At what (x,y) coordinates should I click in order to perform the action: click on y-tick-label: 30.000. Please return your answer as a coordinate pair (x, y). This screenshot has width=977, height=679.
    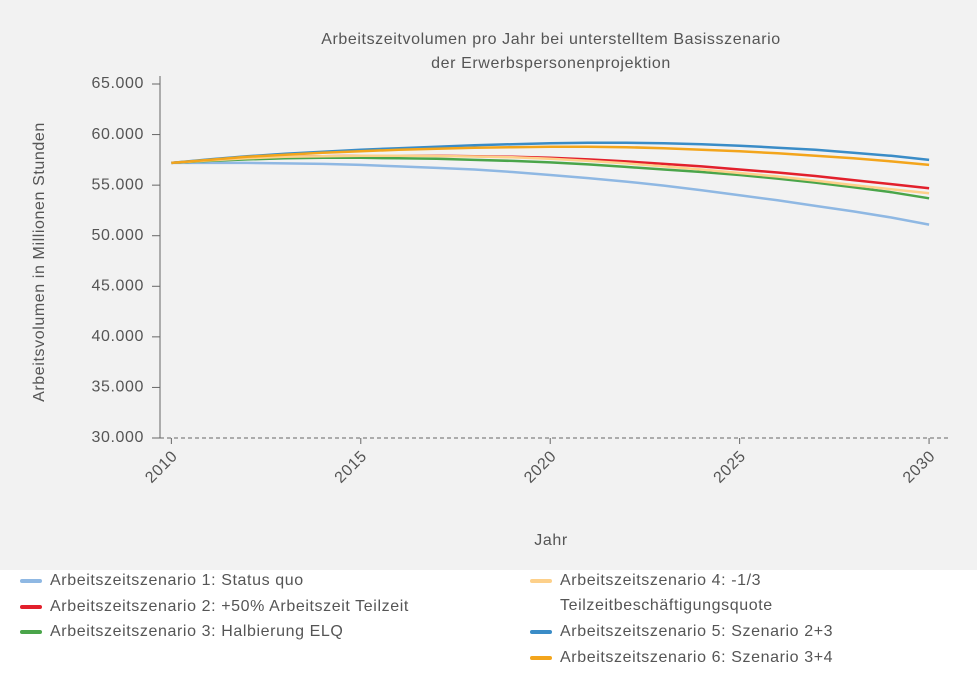
    Looking at the image, I should click on (117, 437).